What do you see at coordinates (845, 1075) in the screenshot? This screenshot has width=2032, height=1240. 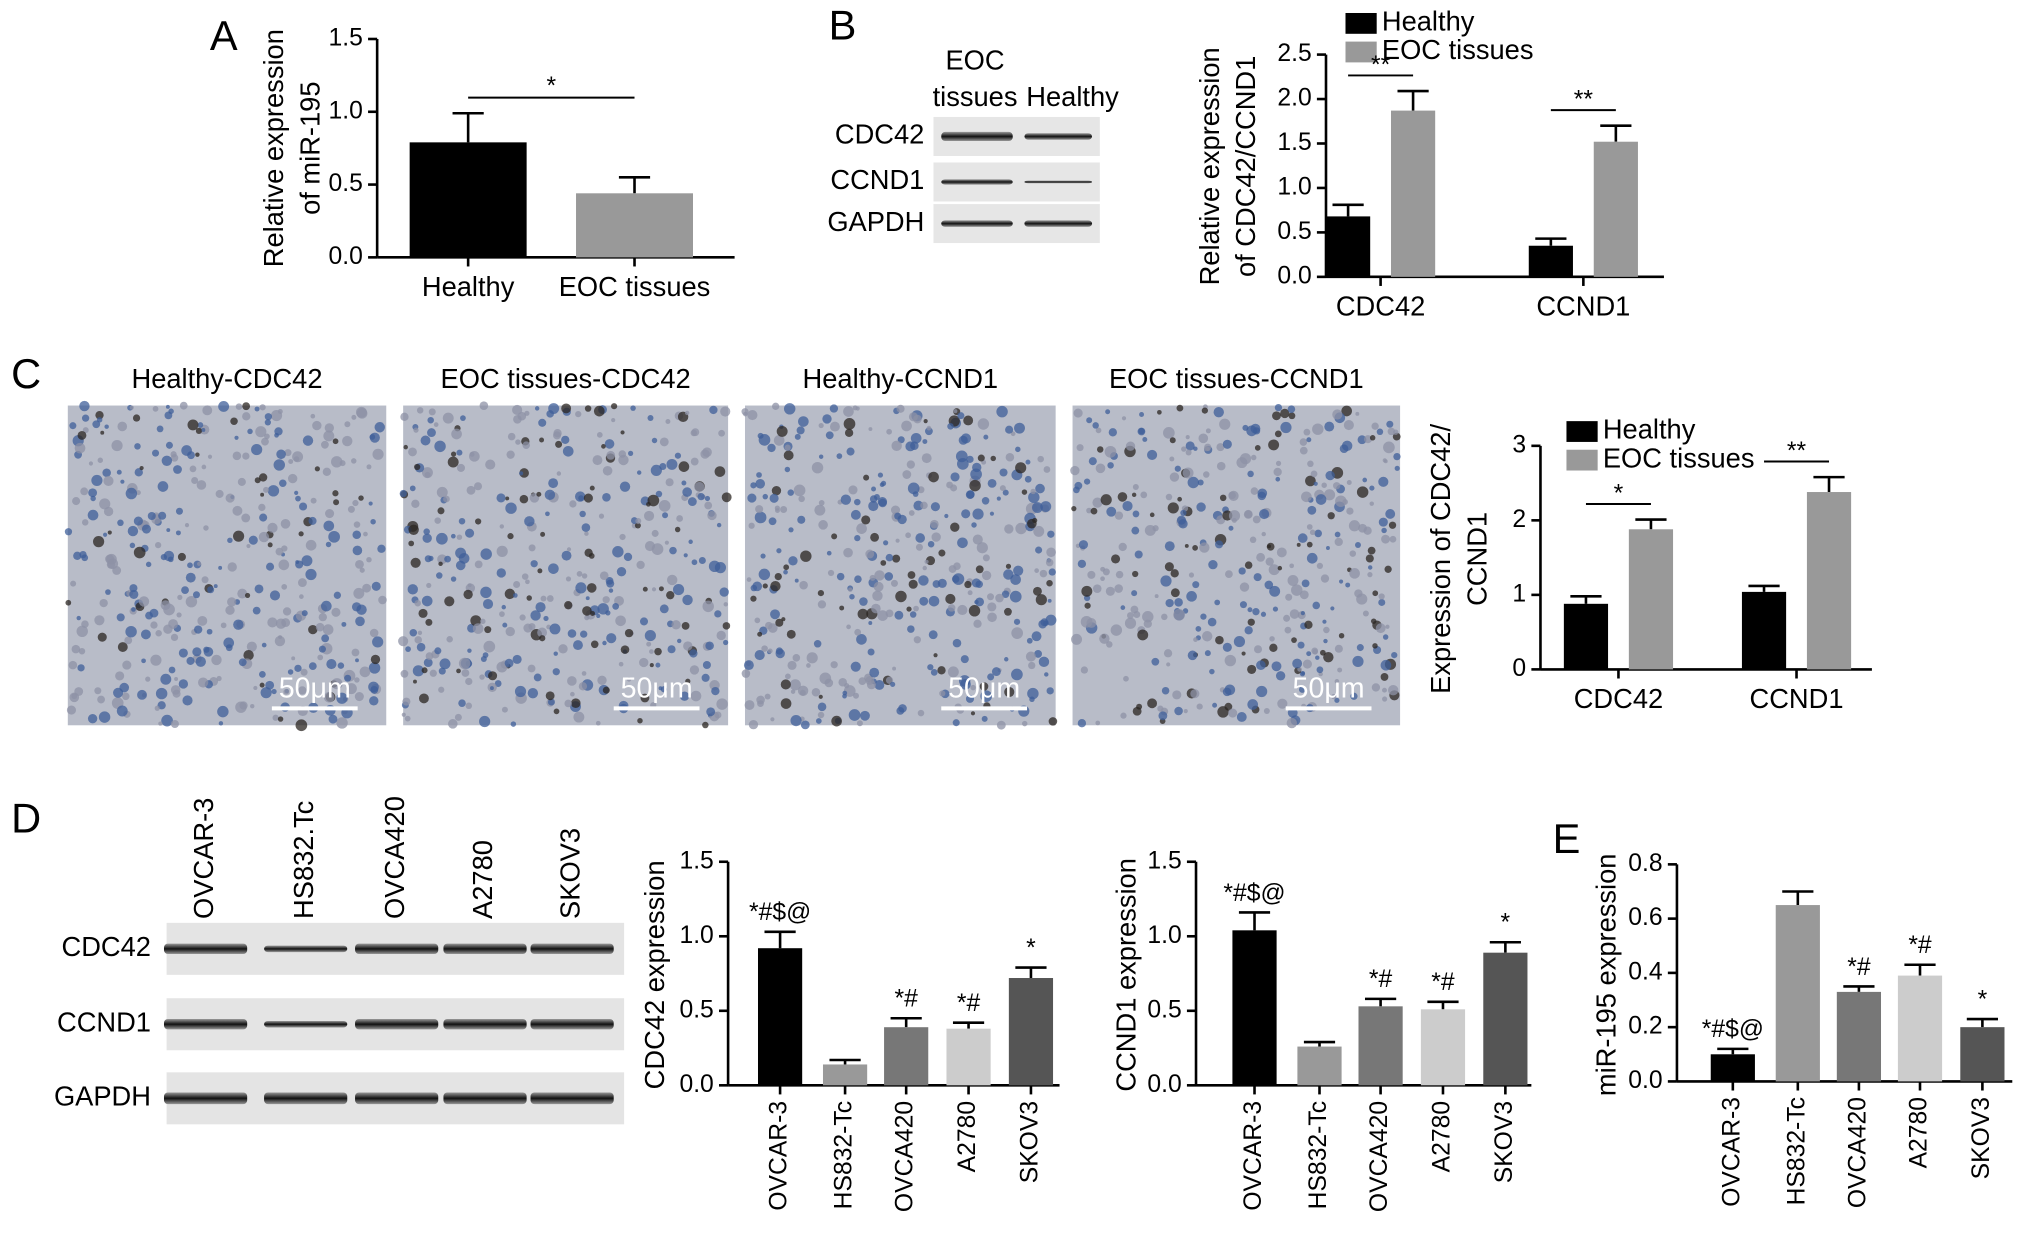 I see `bar` at bounding box center [845, 1075].